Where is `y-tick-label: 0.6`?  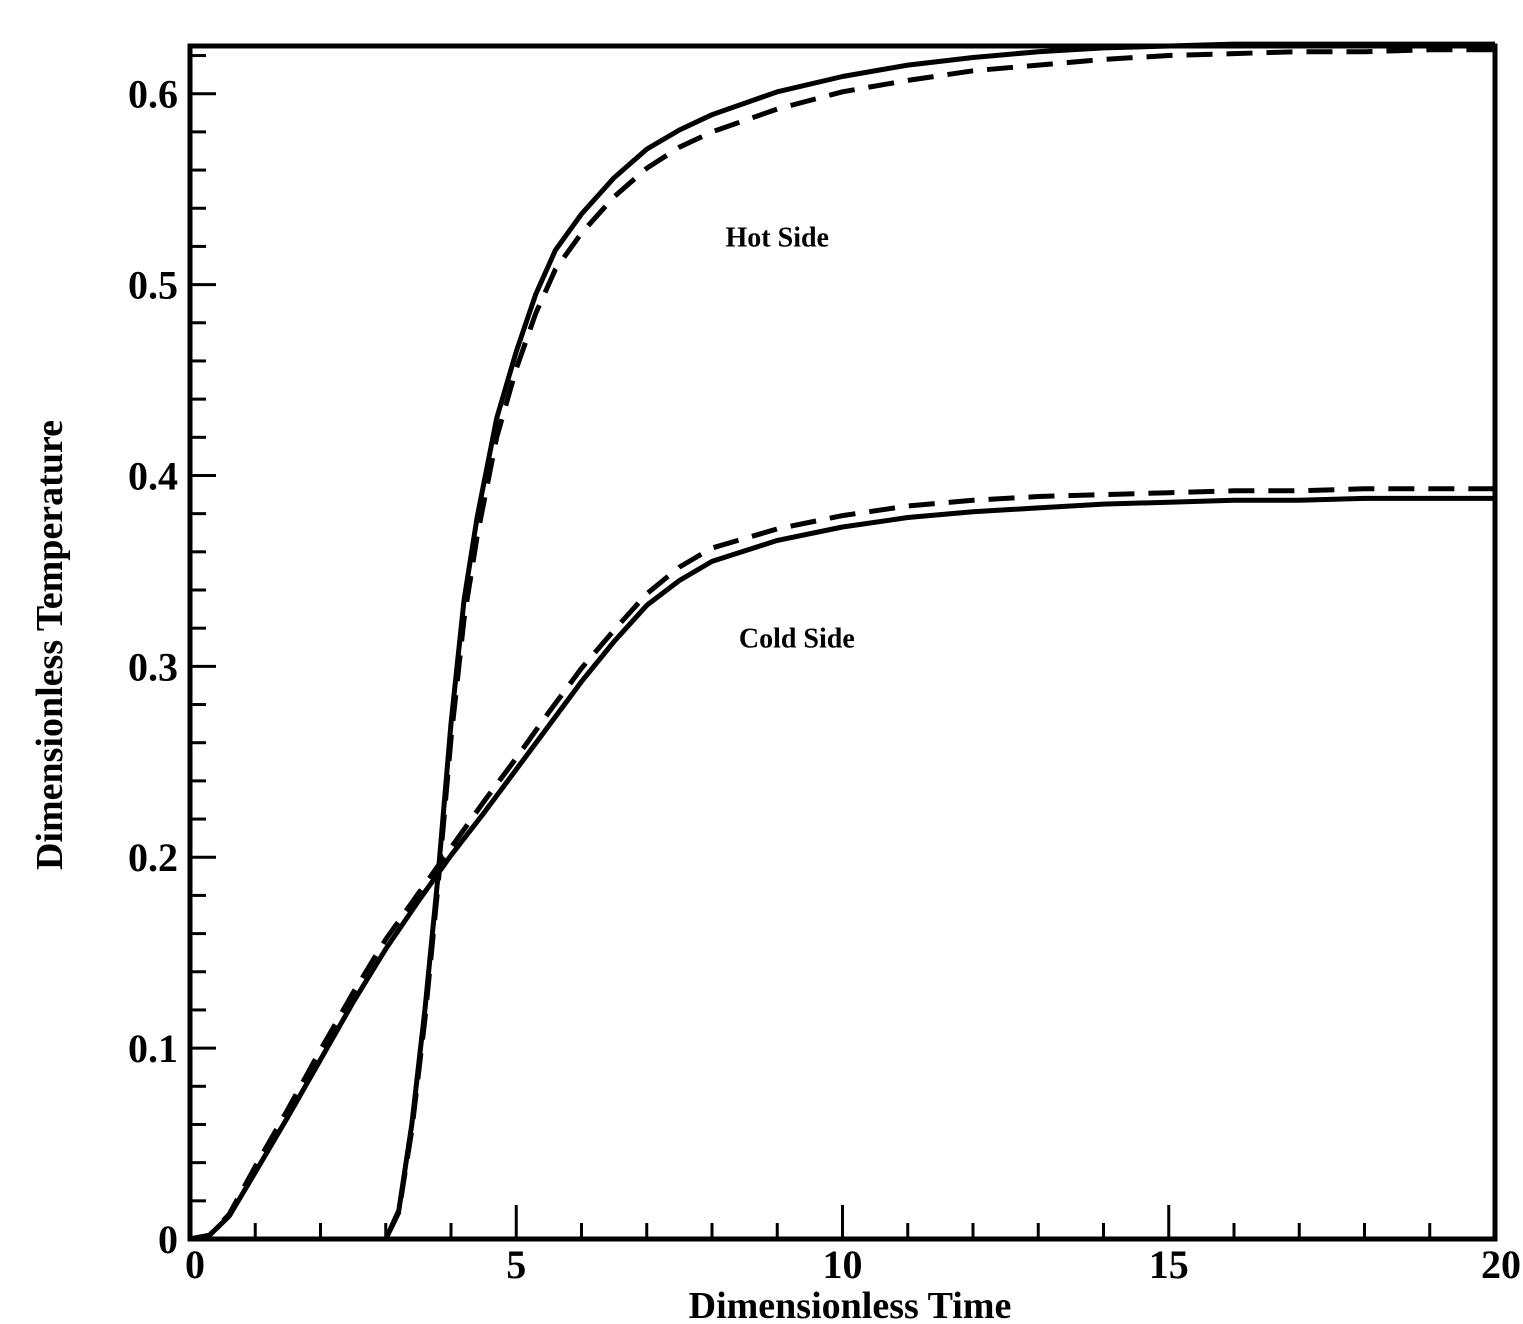 y-tick-label: 0.6 is located at coordinates (153, 94).